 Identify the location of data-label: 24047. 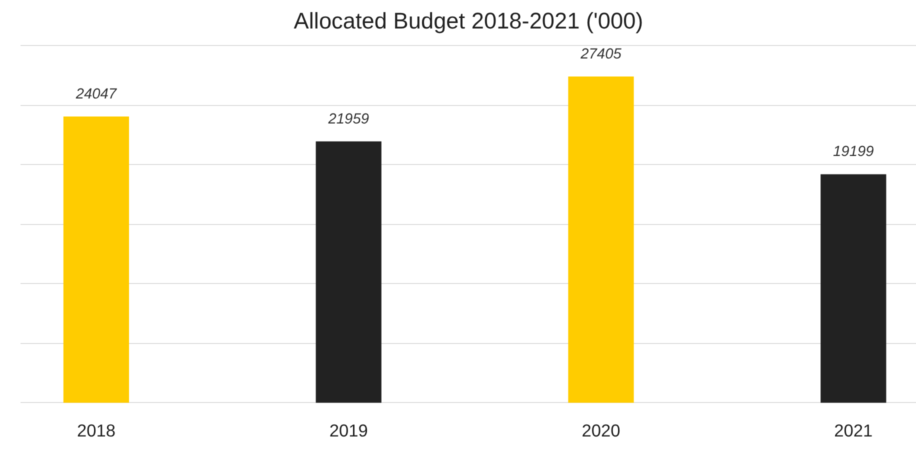
(96, 94).